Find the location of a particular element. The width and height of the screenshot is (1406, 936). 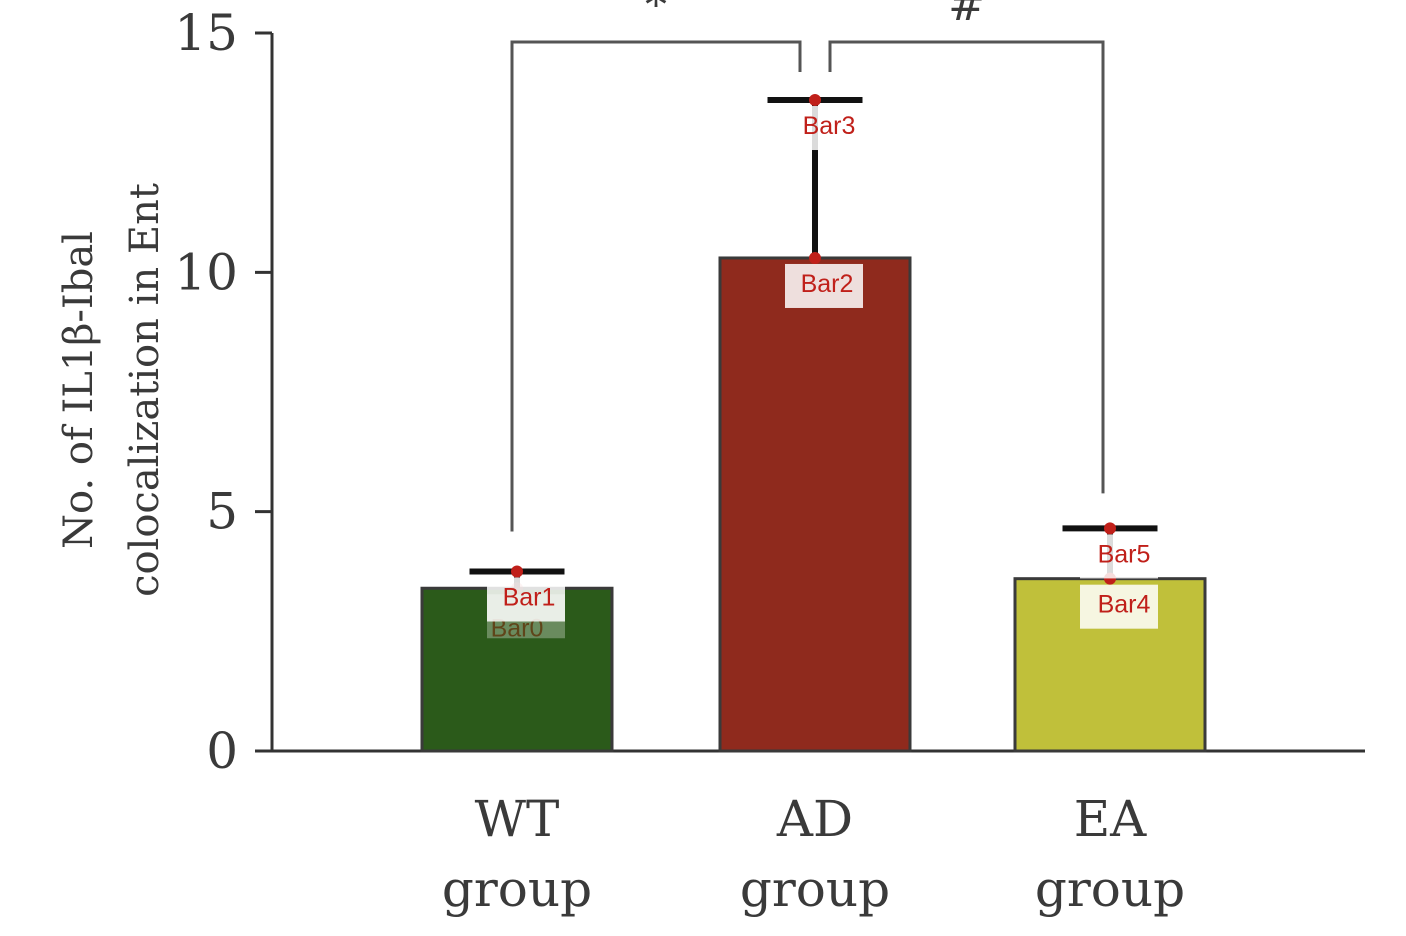

y-tick-label-0: 0 is located at coordinates (222, 751).